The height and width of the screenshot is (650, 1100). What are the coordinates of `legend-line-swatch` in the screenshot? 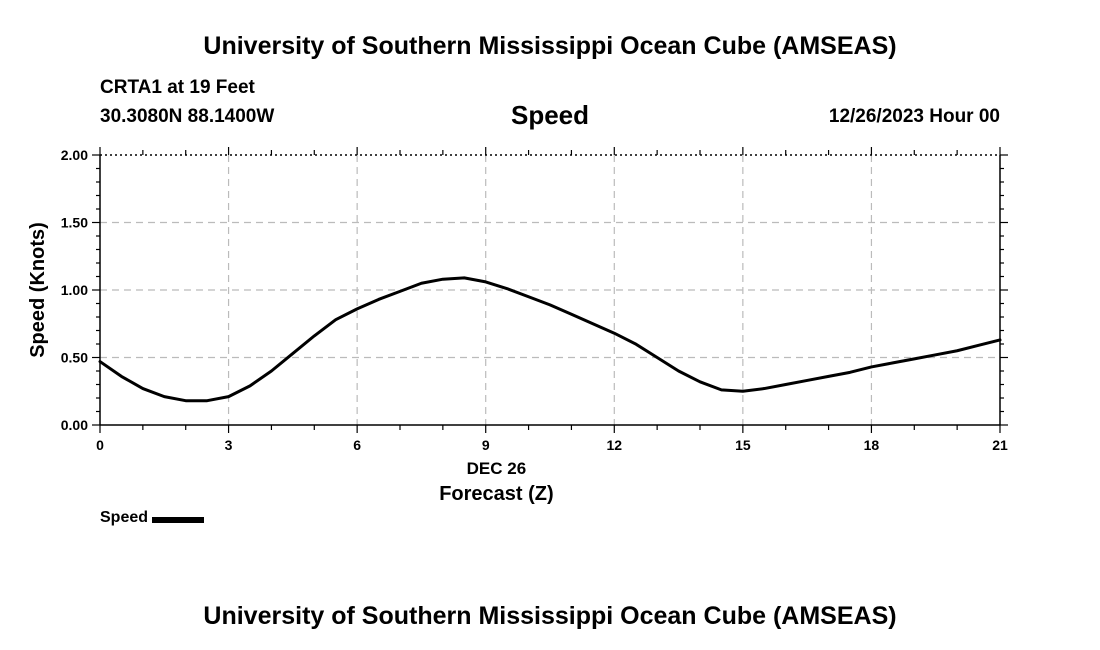 It's located at (178, 519).